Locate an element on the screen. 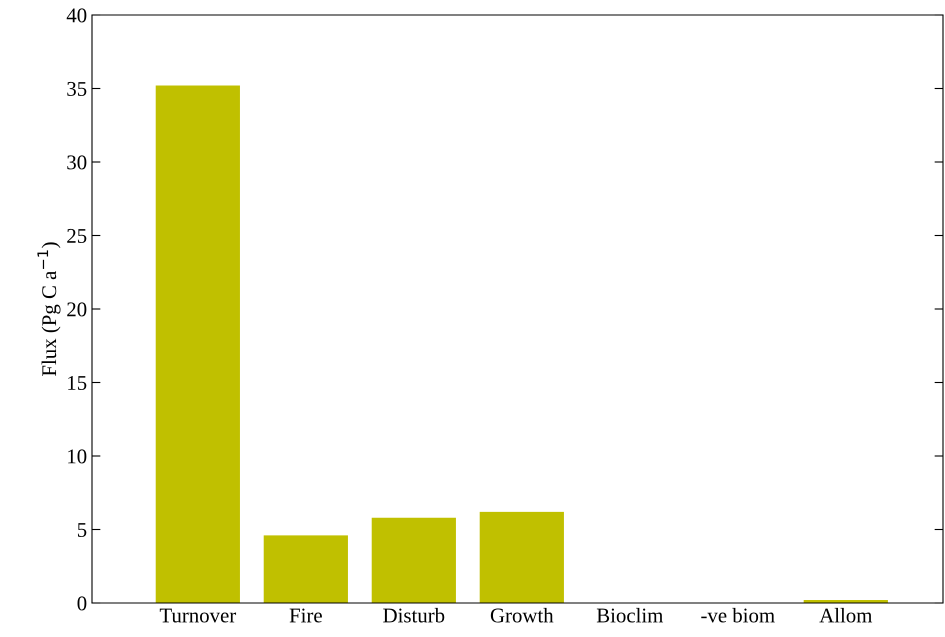 The image size is (945, 637). y-tick-label: 5 is located at coordinates (82, 530).